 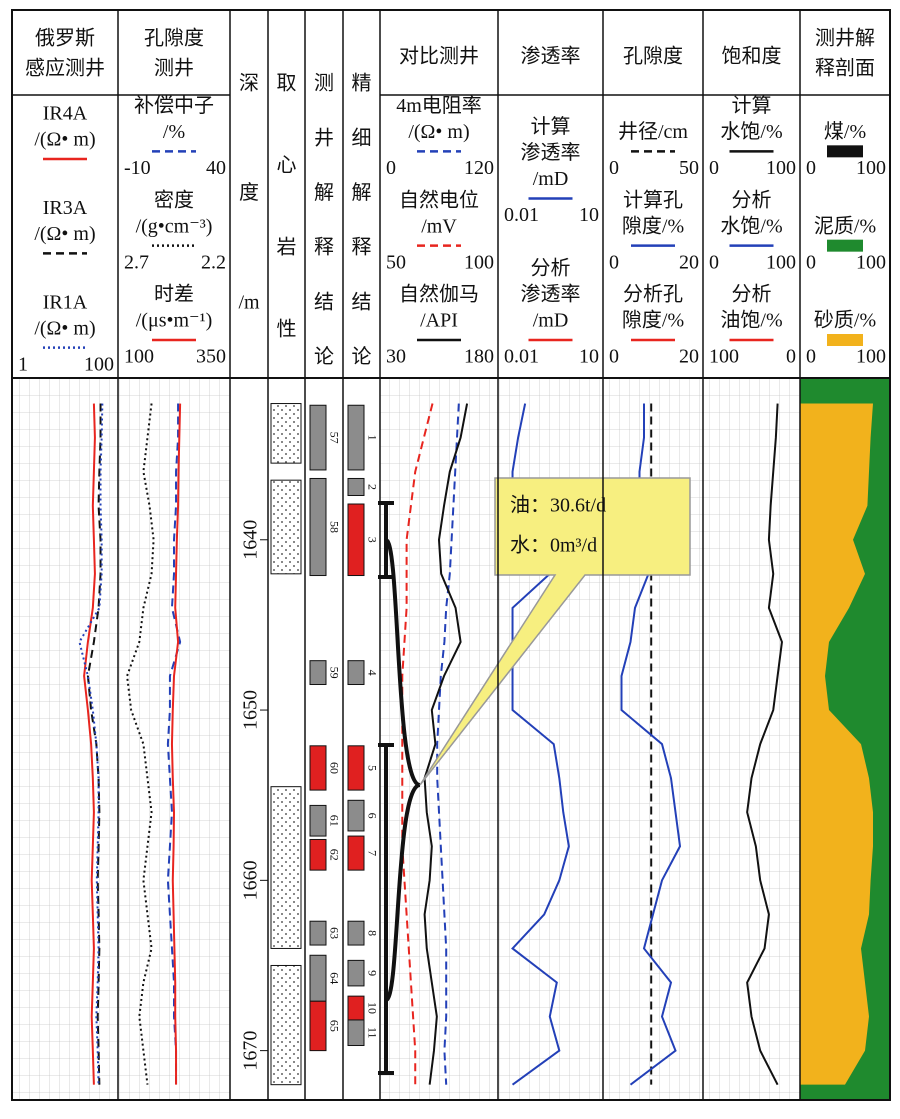 What do you see at coordinates (334, 821) in the screenshot?
I see `layer-label: 61` at bounding box center [334, 821].